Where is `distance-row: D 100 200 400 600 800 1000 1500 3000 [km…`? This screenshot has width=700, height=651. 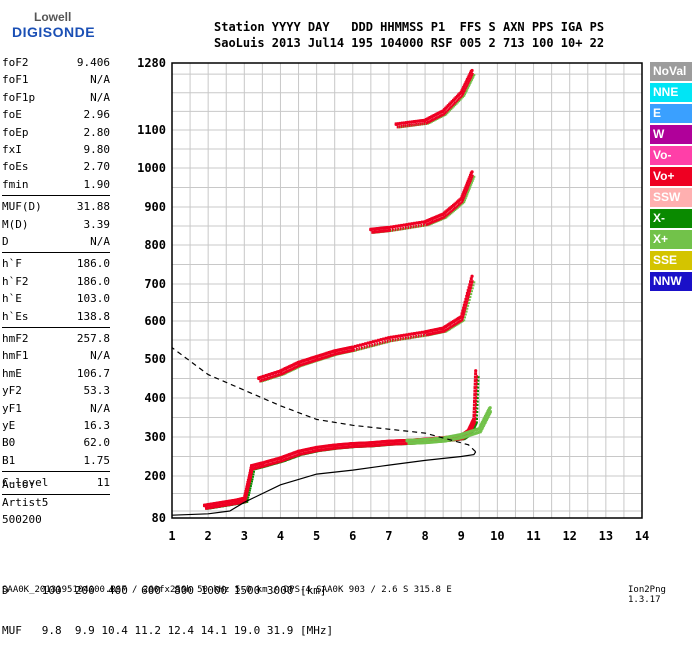 distance-row: D 100 200 400 600 800 1000 1500 3000 [km… is located at coordinates (164, 590).